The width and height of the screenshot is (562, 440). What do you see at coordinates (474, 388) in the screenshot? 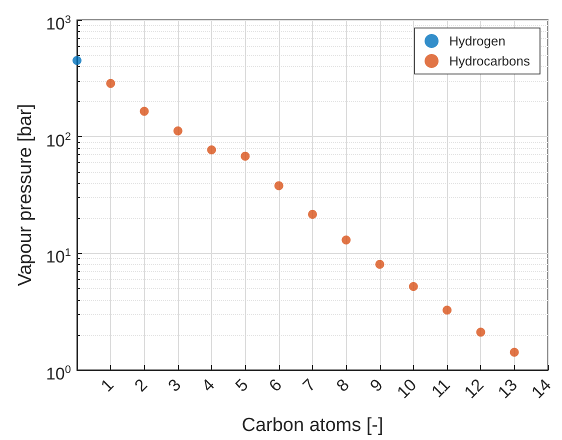
I see `x-tick-label: 12` at bounding box center [474, 388].